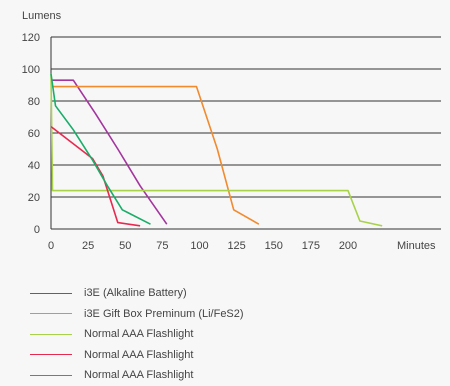  What do you see at coordinates (51, 246) in the screenshot?
I see `x-tick-label: 0` at bounding box center [51, 246].